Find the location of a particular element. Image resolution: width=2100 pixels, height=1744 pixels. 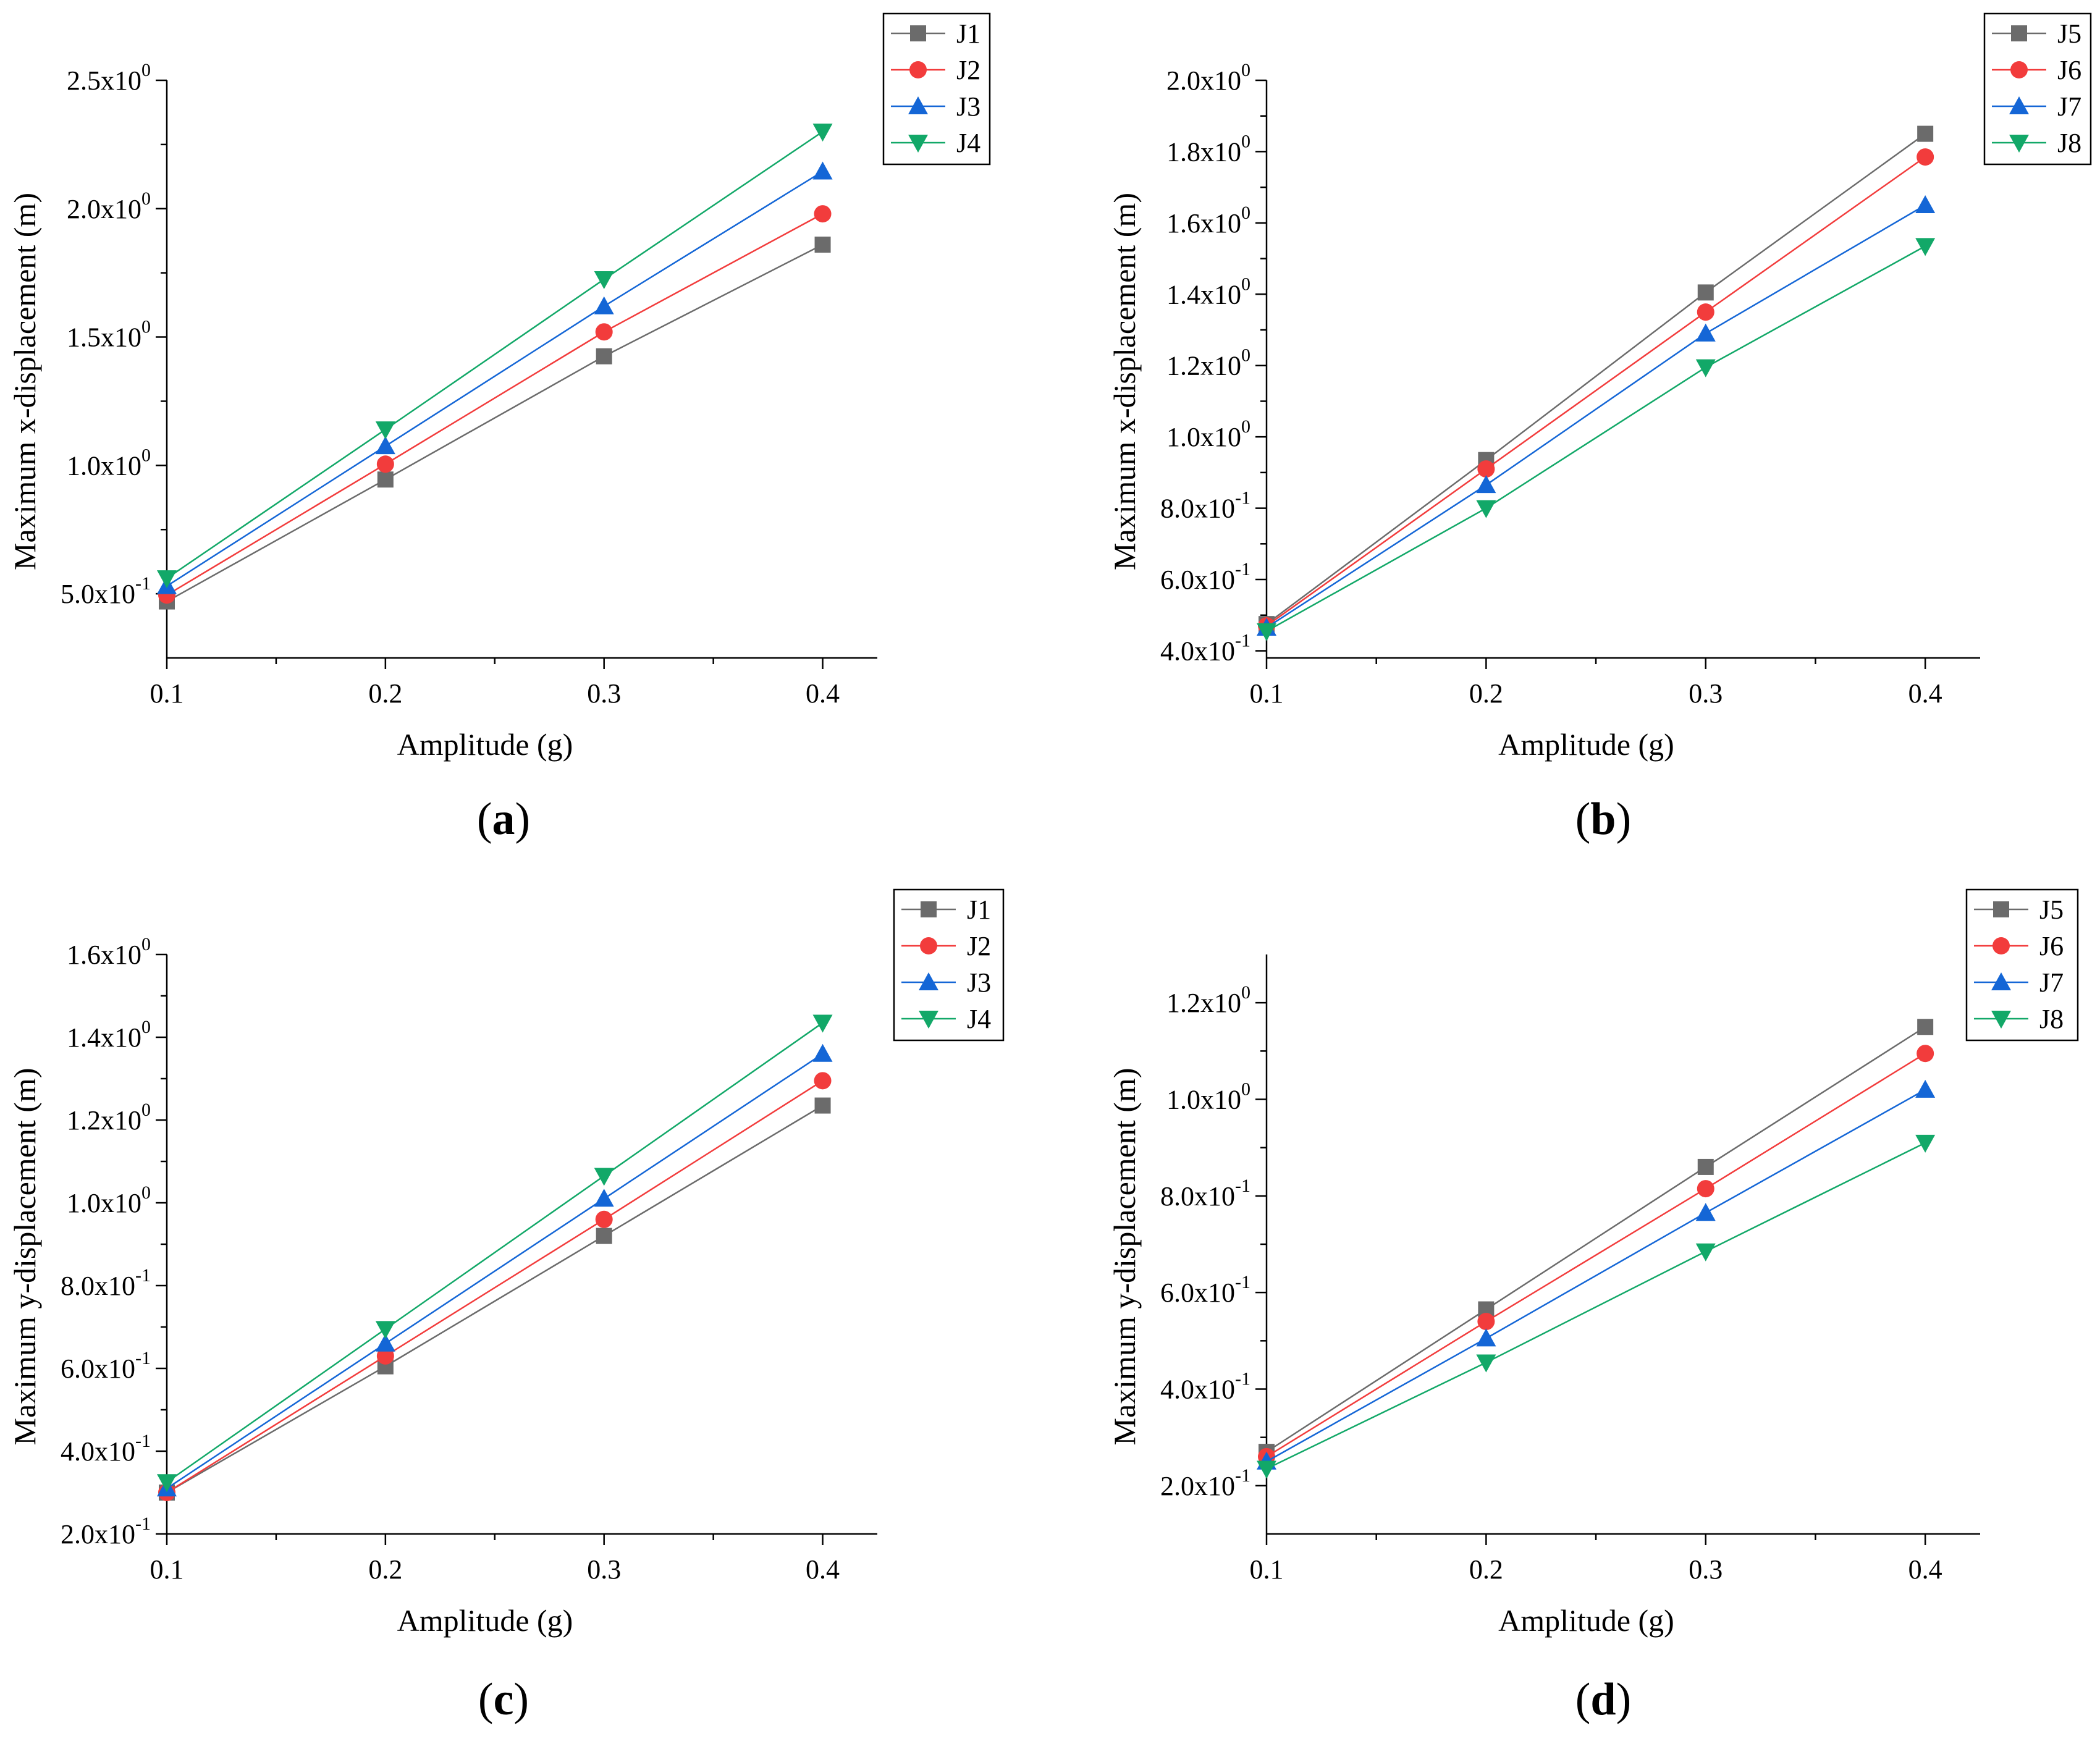

legend: J5 J6 J7 J8 is located at coordinates (2037, 89).